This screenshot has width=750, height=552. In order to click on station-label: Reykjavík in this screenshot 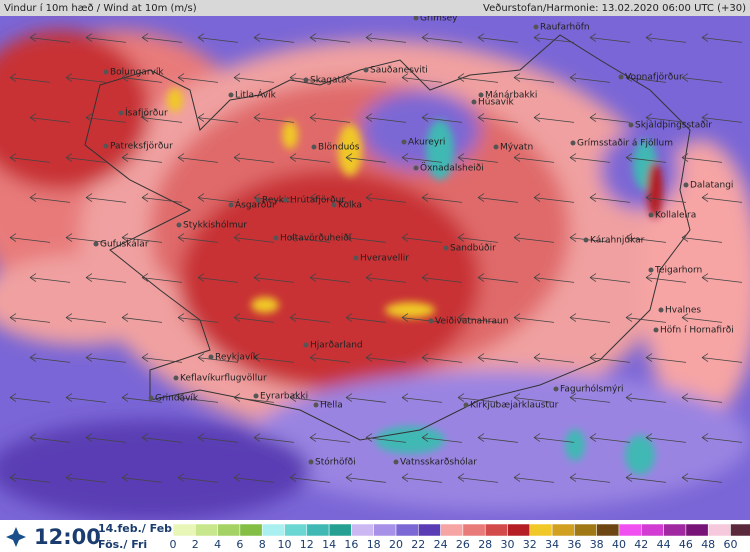, I will do `click(237, 358)`.